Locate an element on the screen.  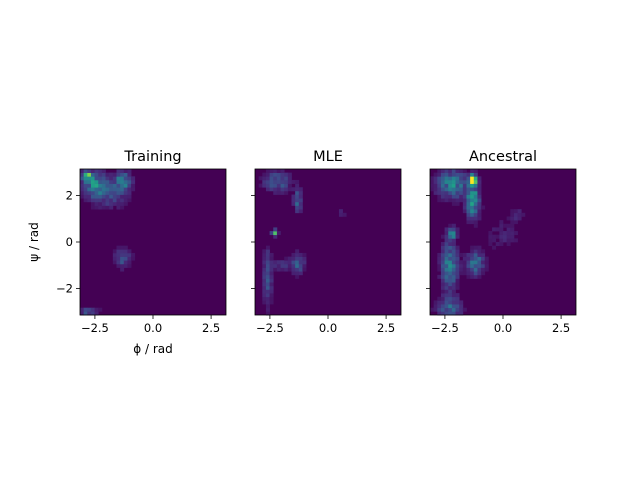
x-tick-label: −2.5 is located at coordinates (270, 328).